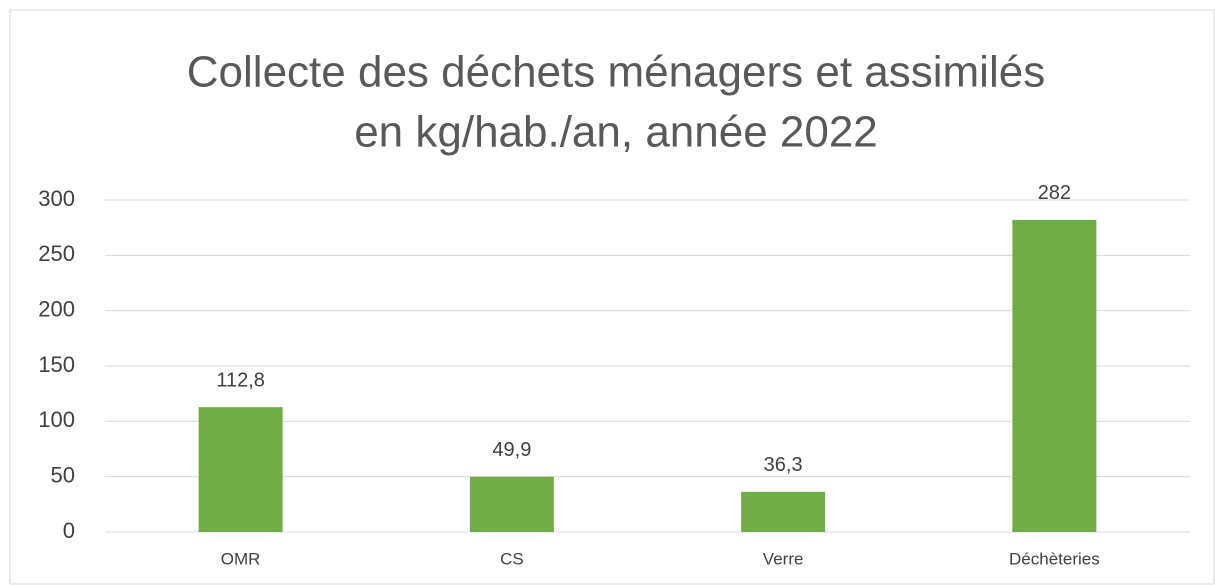 This screenshot has width=1215, height=585. Describe the element at coordinates (512, 558) in the screenshot. I see `x-tick-label: CS` at that location.